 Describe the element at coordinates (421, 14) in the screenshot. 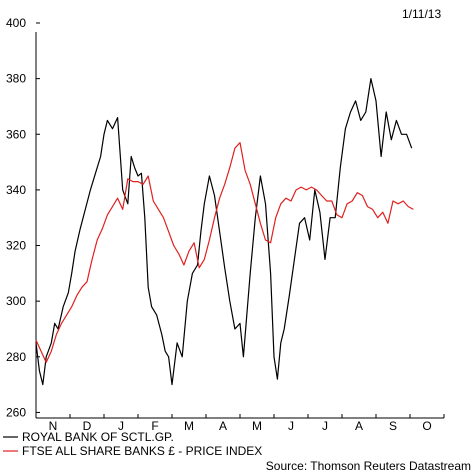

I see `date-label: 1/11/13` at that location.